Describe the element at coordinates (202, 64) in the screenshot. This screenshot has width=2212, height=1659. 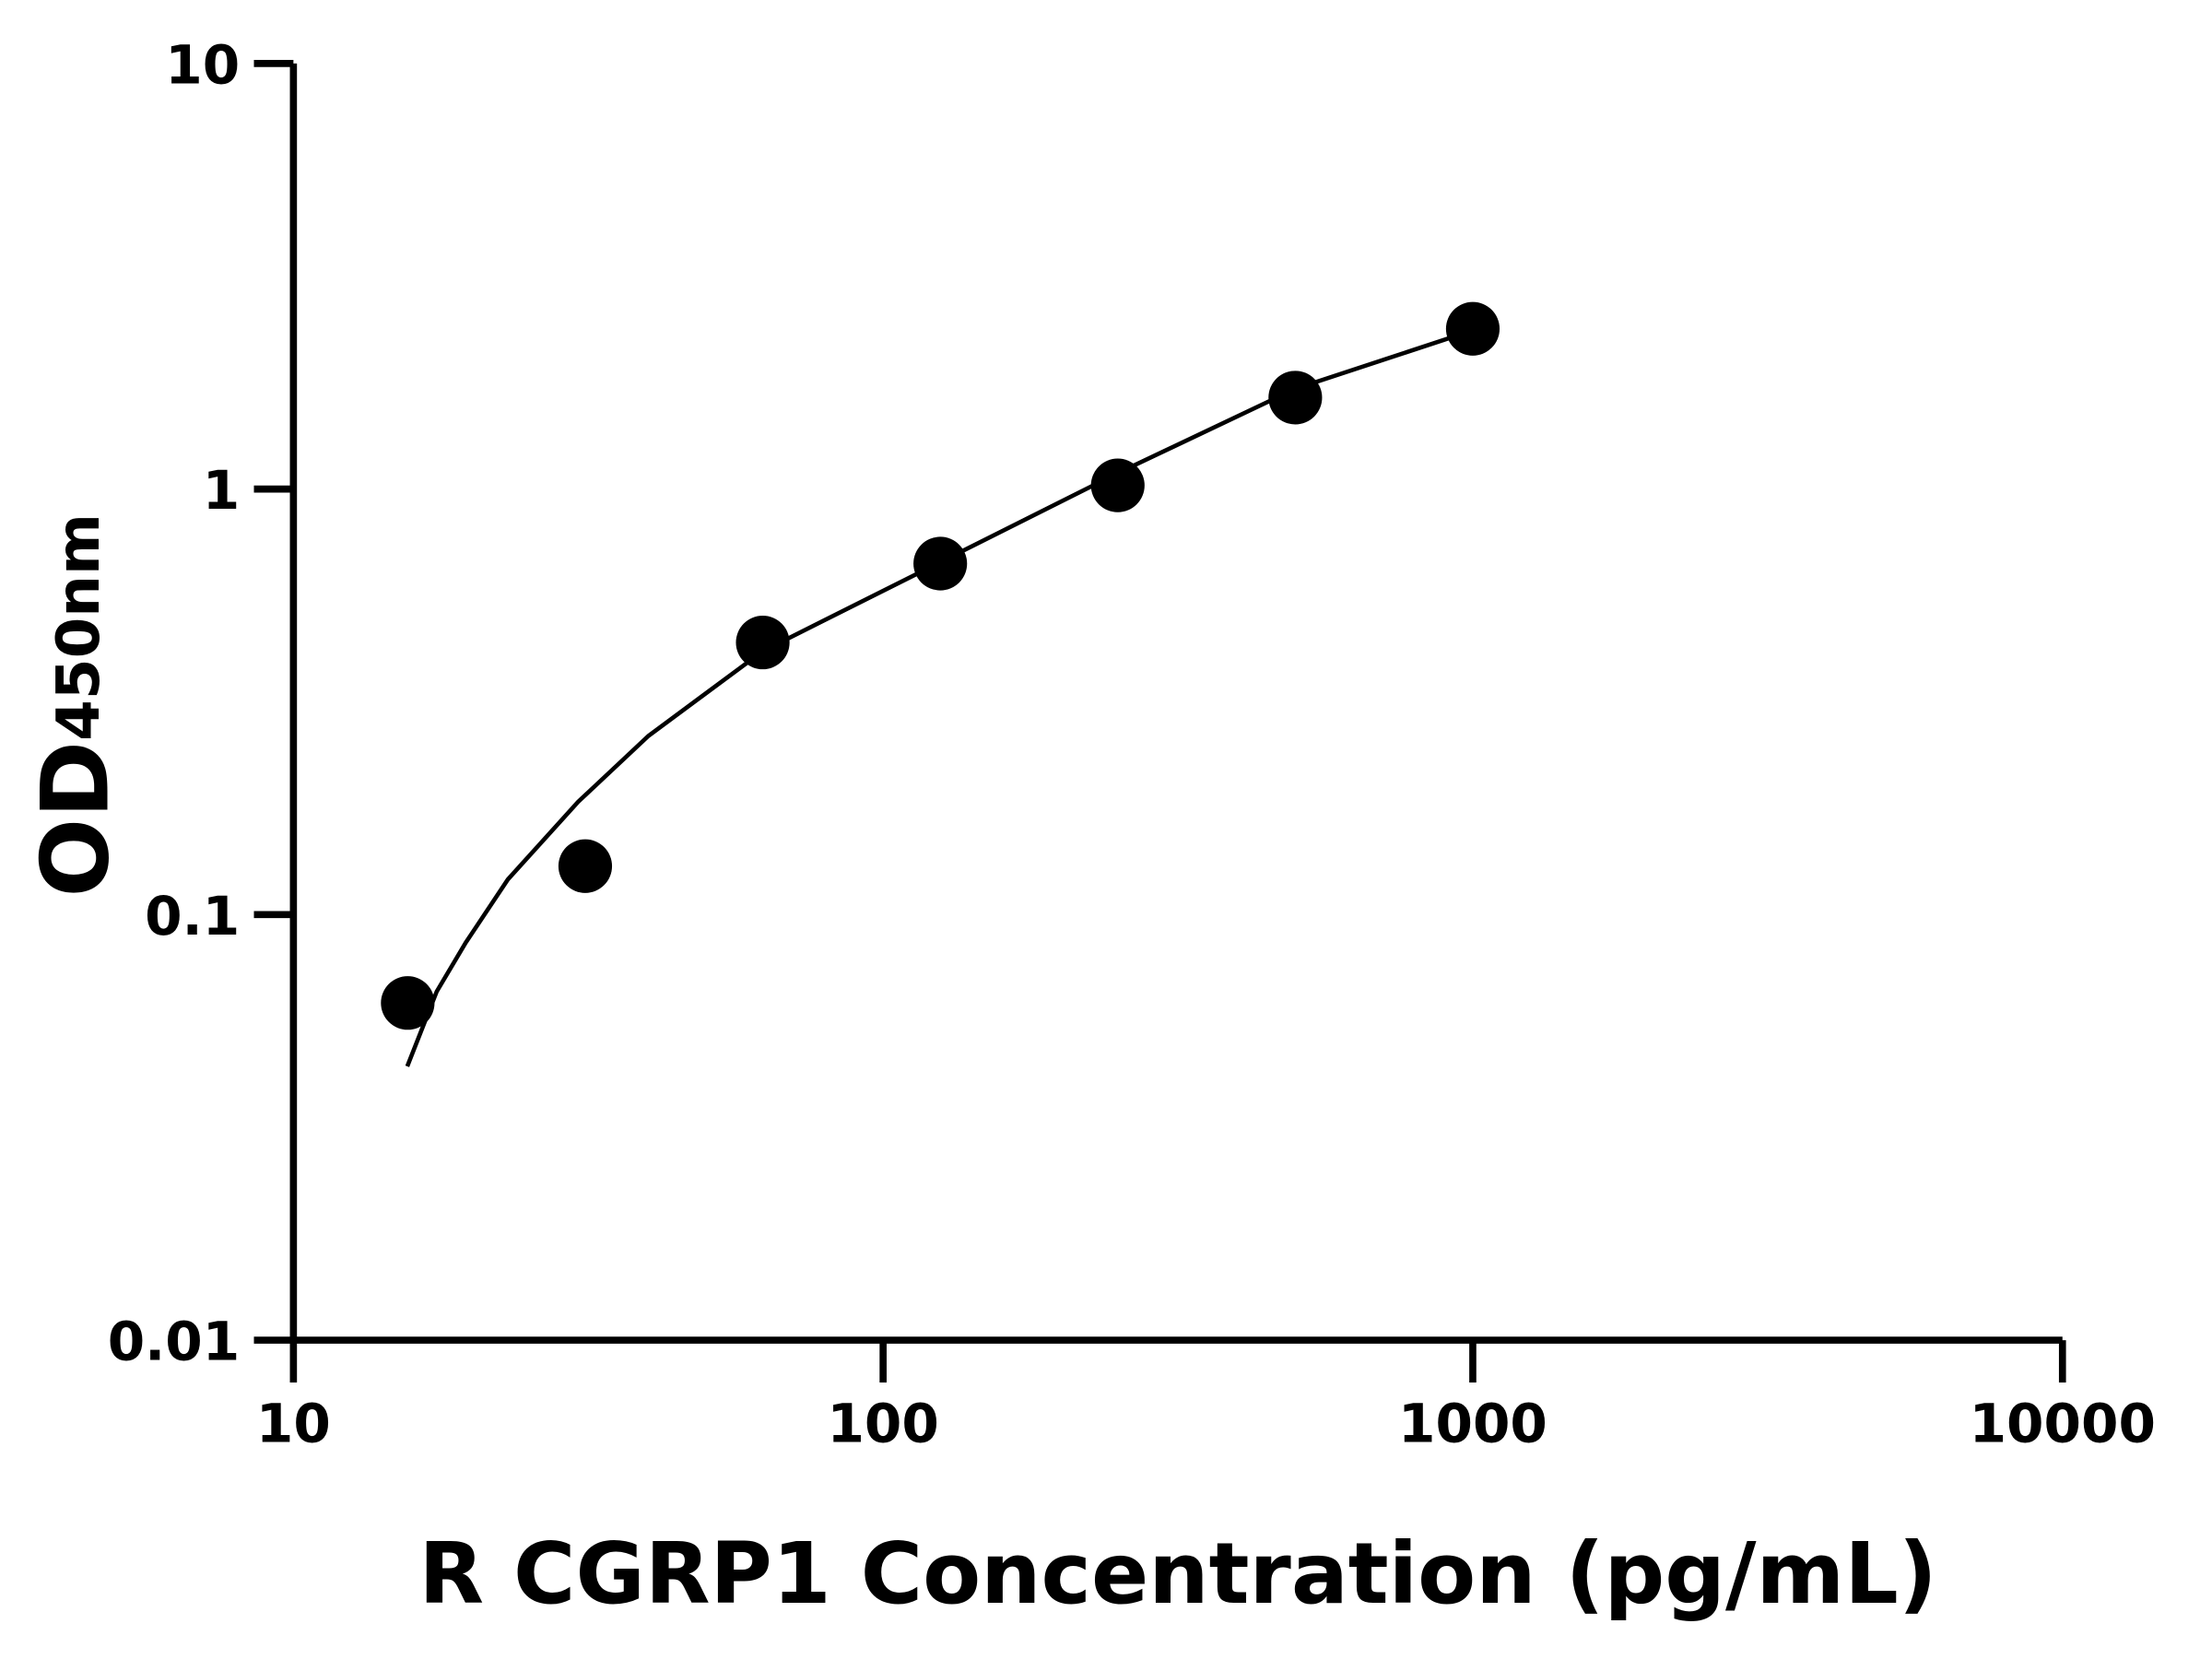
I see `y-tick-label: 10` at that location.